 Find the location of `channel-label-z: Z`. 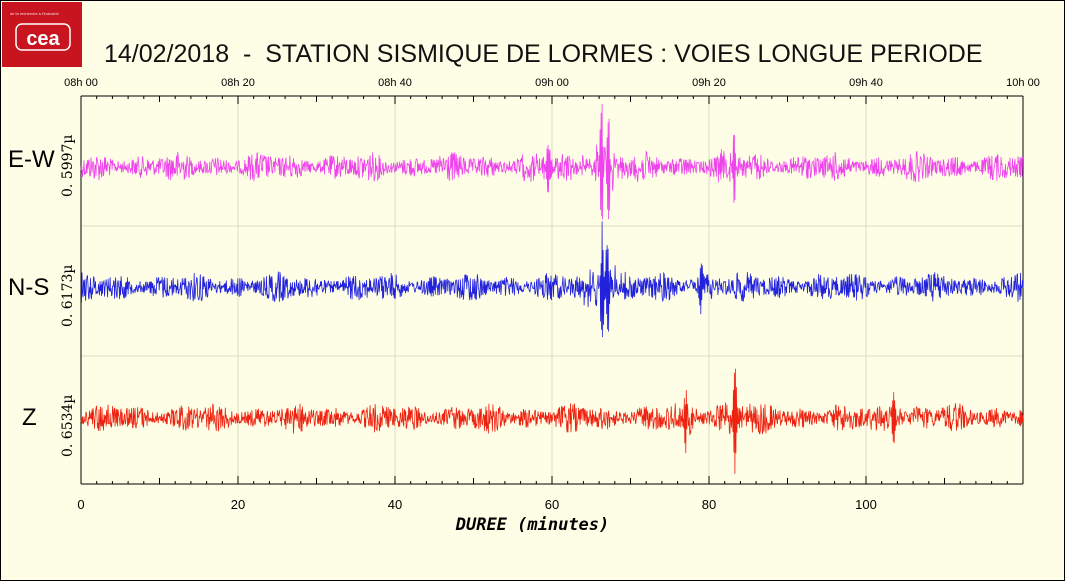

channel-label-z: Z is located at coordinates (29, 417).